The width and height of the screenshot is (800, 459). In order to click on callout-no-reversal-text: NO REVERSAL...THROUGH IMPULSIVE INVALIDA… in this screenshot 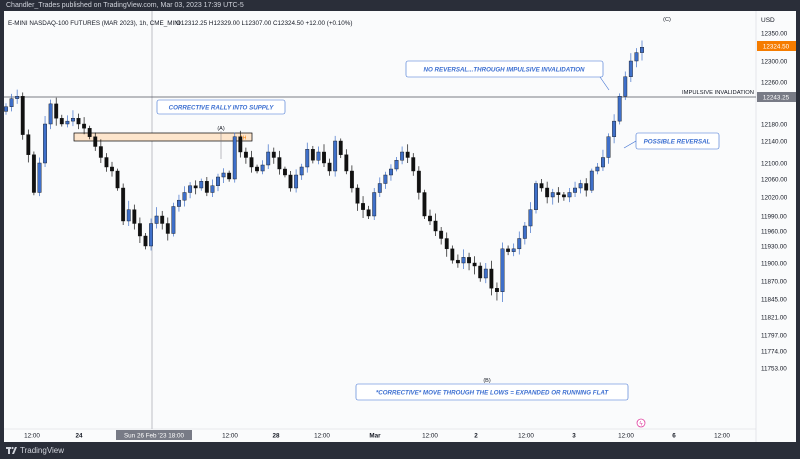, I will do `click(505, 70)`.